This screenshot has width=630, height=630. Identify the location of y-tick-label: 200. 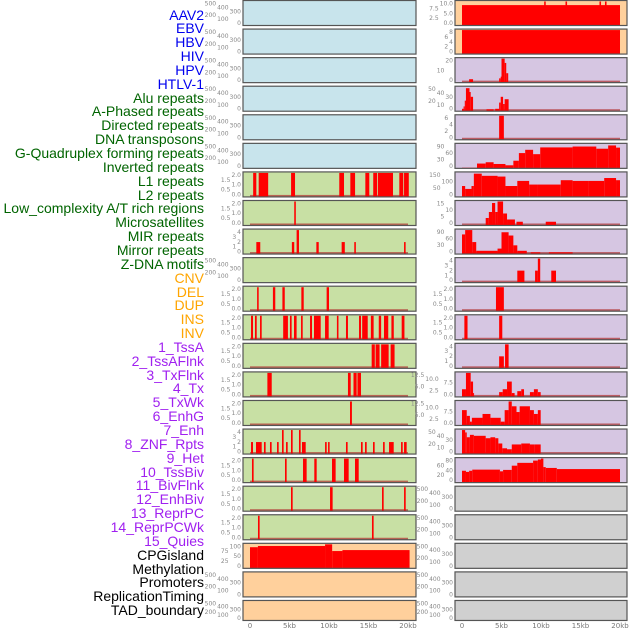
(423, 501).